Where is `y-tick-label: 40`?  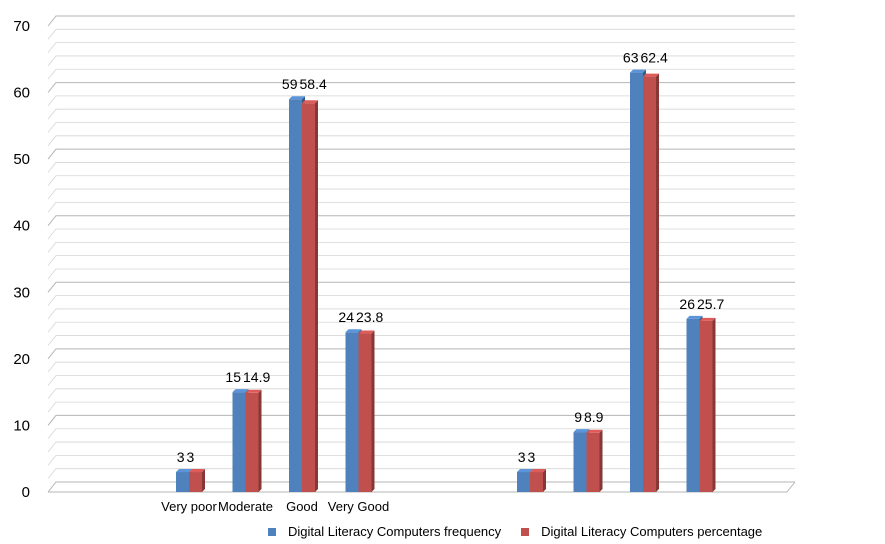
y-tick-label: 40 is located at coordinates (21, 226).